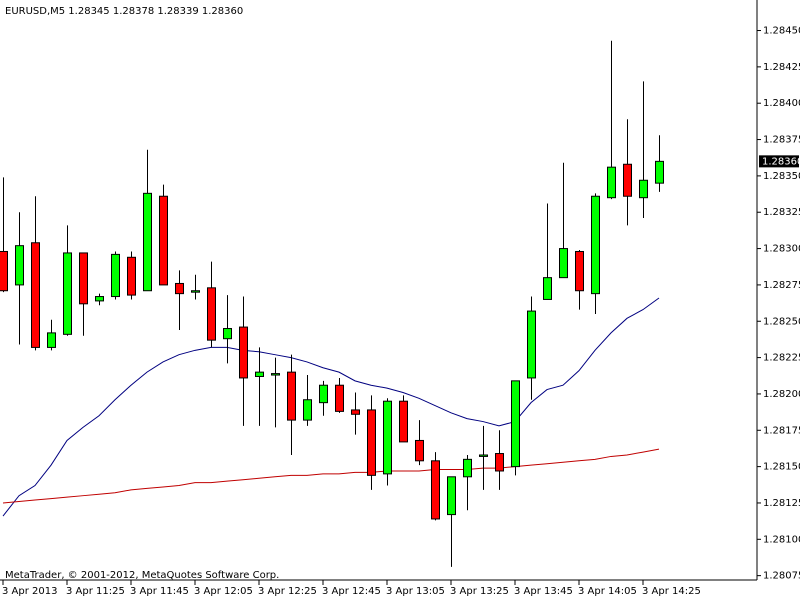 The width and height of the screenshot is (800, 600). I want to click on x-tick-label: 3 Apr 13:05, so click(415, 591).